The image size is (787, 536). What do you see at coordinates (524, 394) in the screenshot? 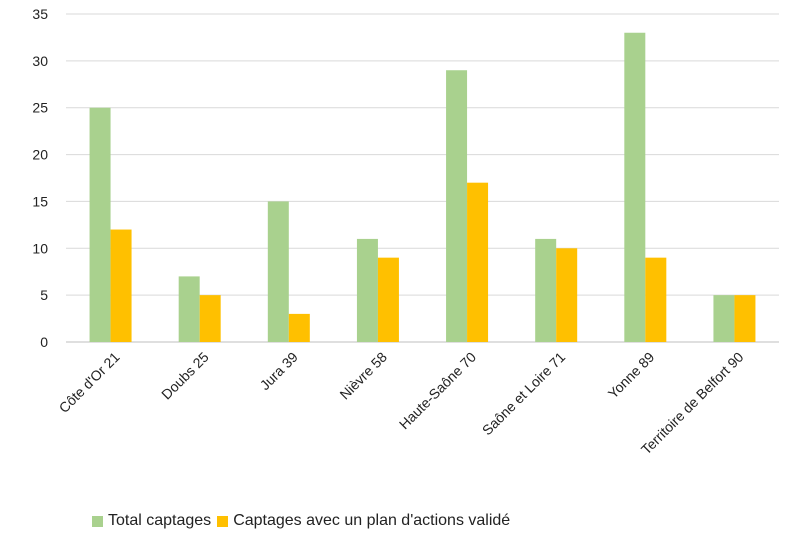
I see `x-tick-label: Saône et Loire 71` at bounding box center [524, 394].